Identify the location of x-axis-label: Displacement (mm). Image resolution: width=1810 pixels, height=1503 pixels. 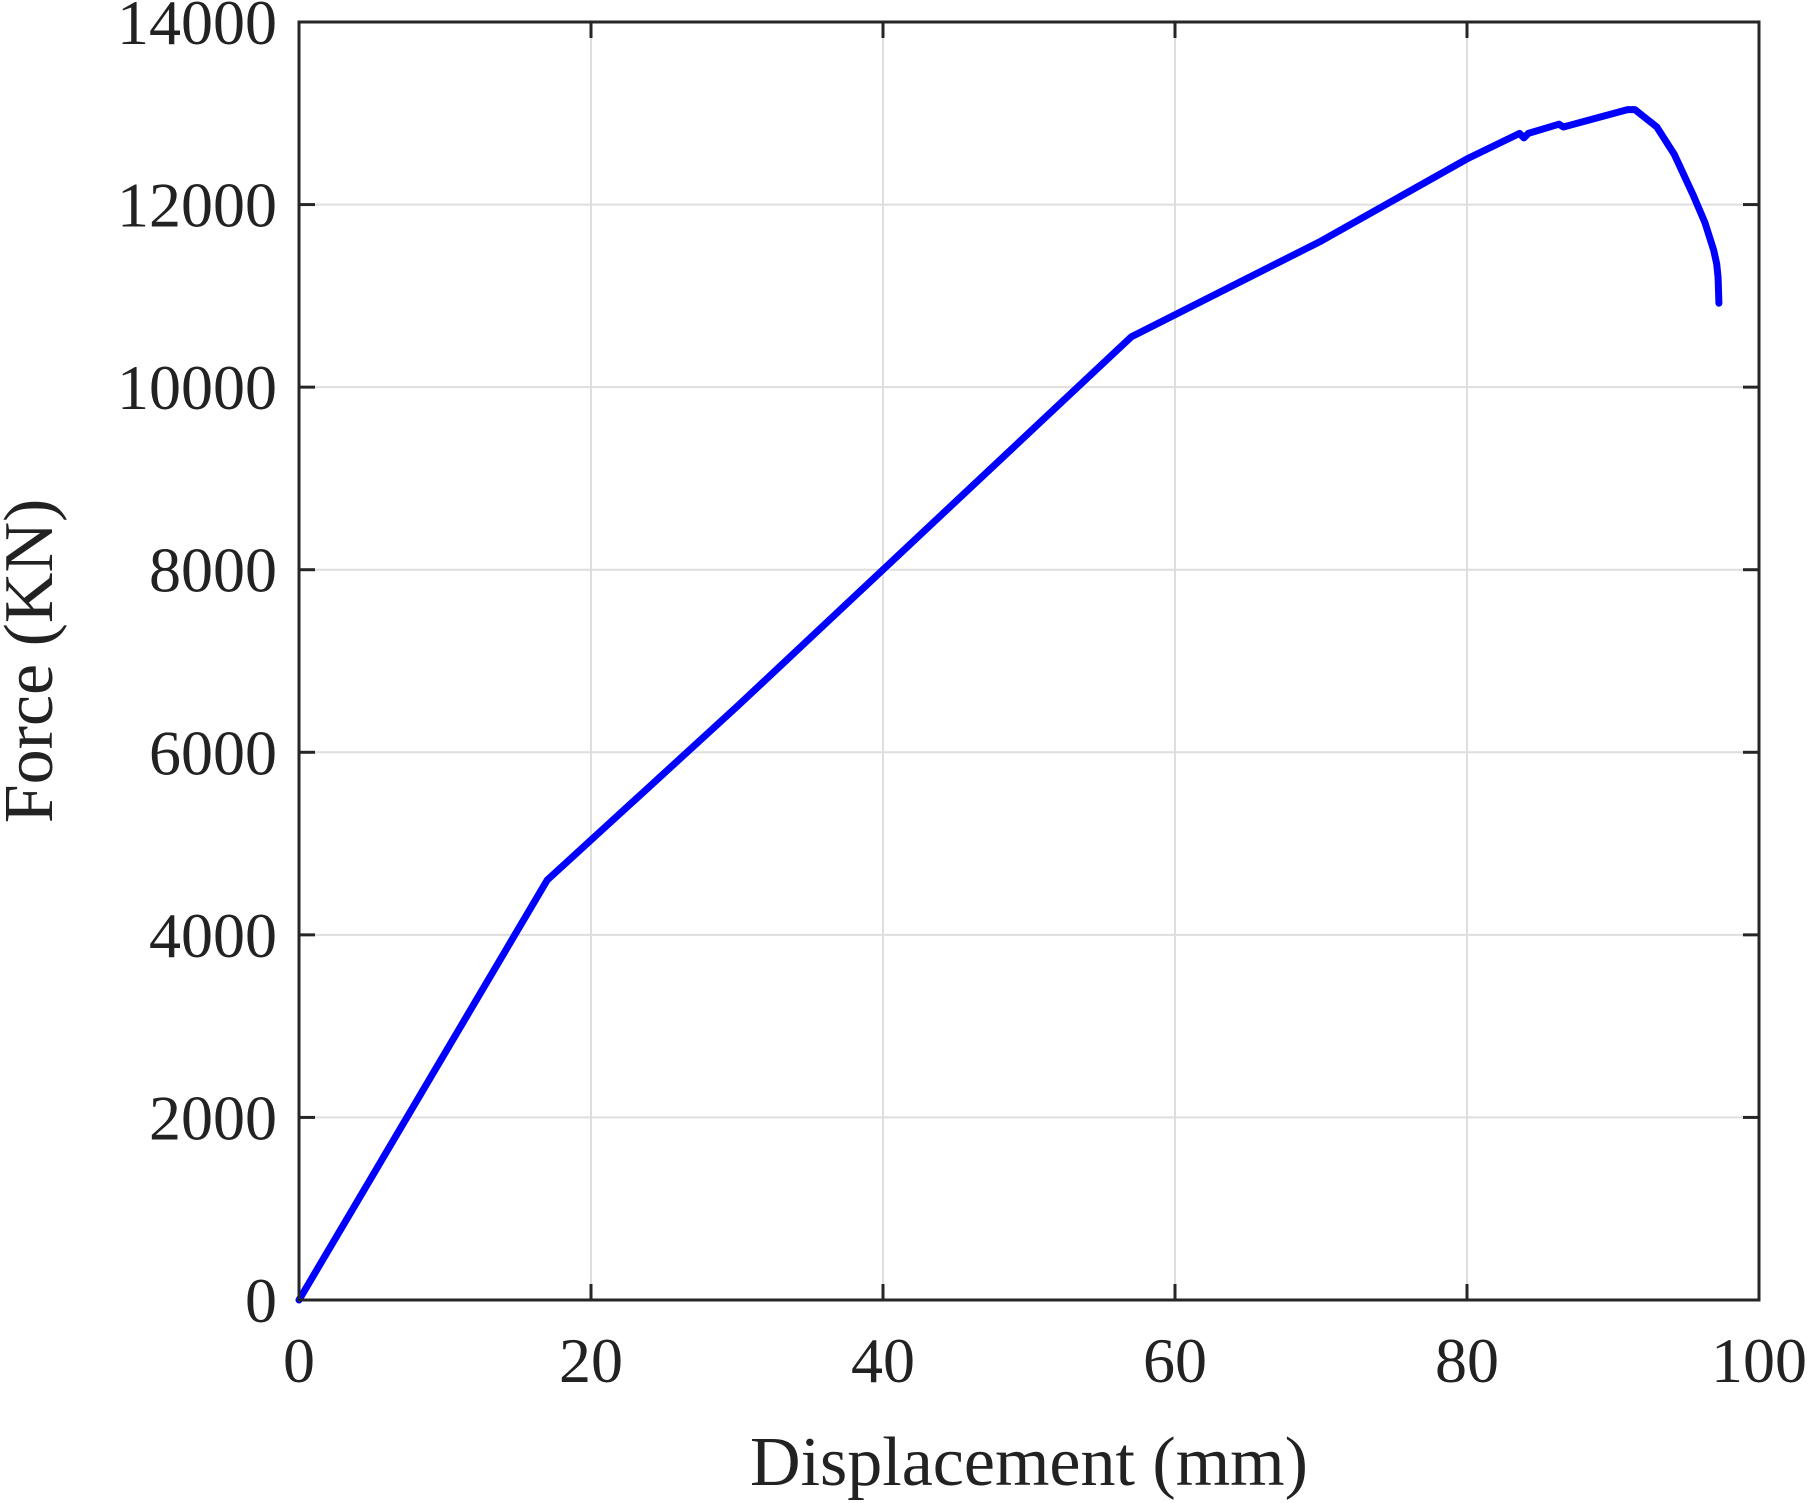
(1029, 1462).